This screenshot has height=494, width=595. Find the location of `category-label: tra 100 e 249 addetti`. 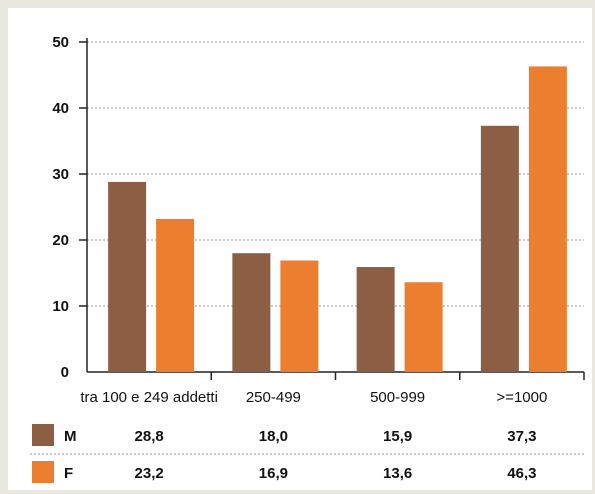

category-label: tra 100 e 249 addetti is located at coordinates (149, 397).